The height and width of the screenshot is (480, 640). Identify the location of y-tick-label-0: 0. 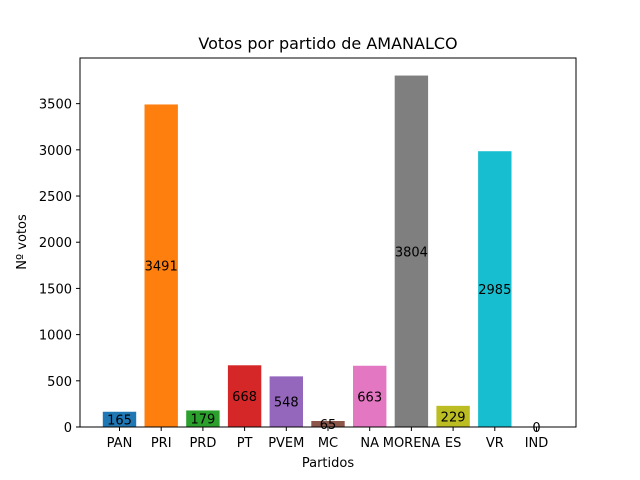
(68, 428).